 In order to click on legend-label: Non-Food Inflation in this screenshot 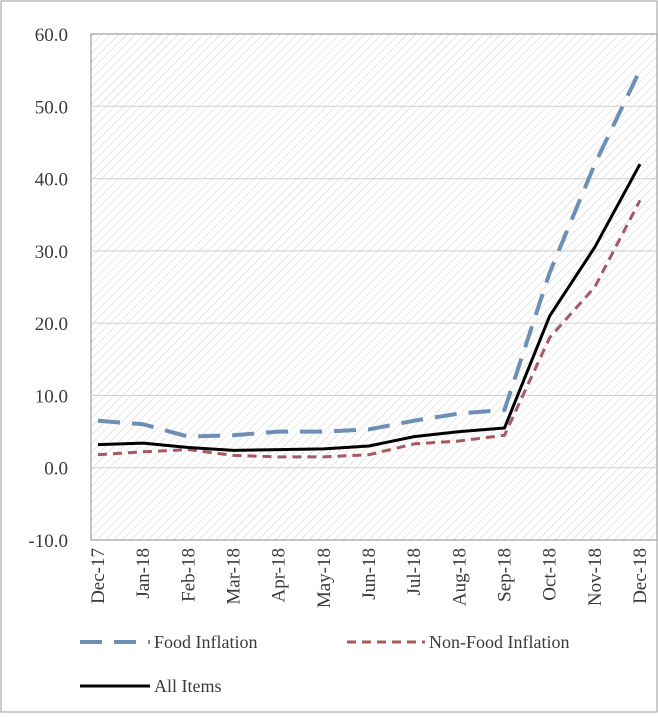, I will do `click(499, 642)`.